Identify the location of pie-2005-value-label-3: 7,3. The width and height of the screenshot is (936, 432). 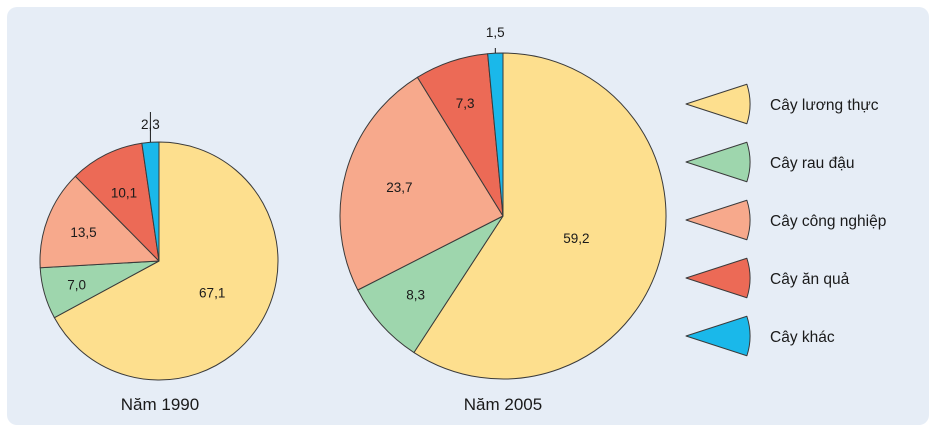
(465, 103).